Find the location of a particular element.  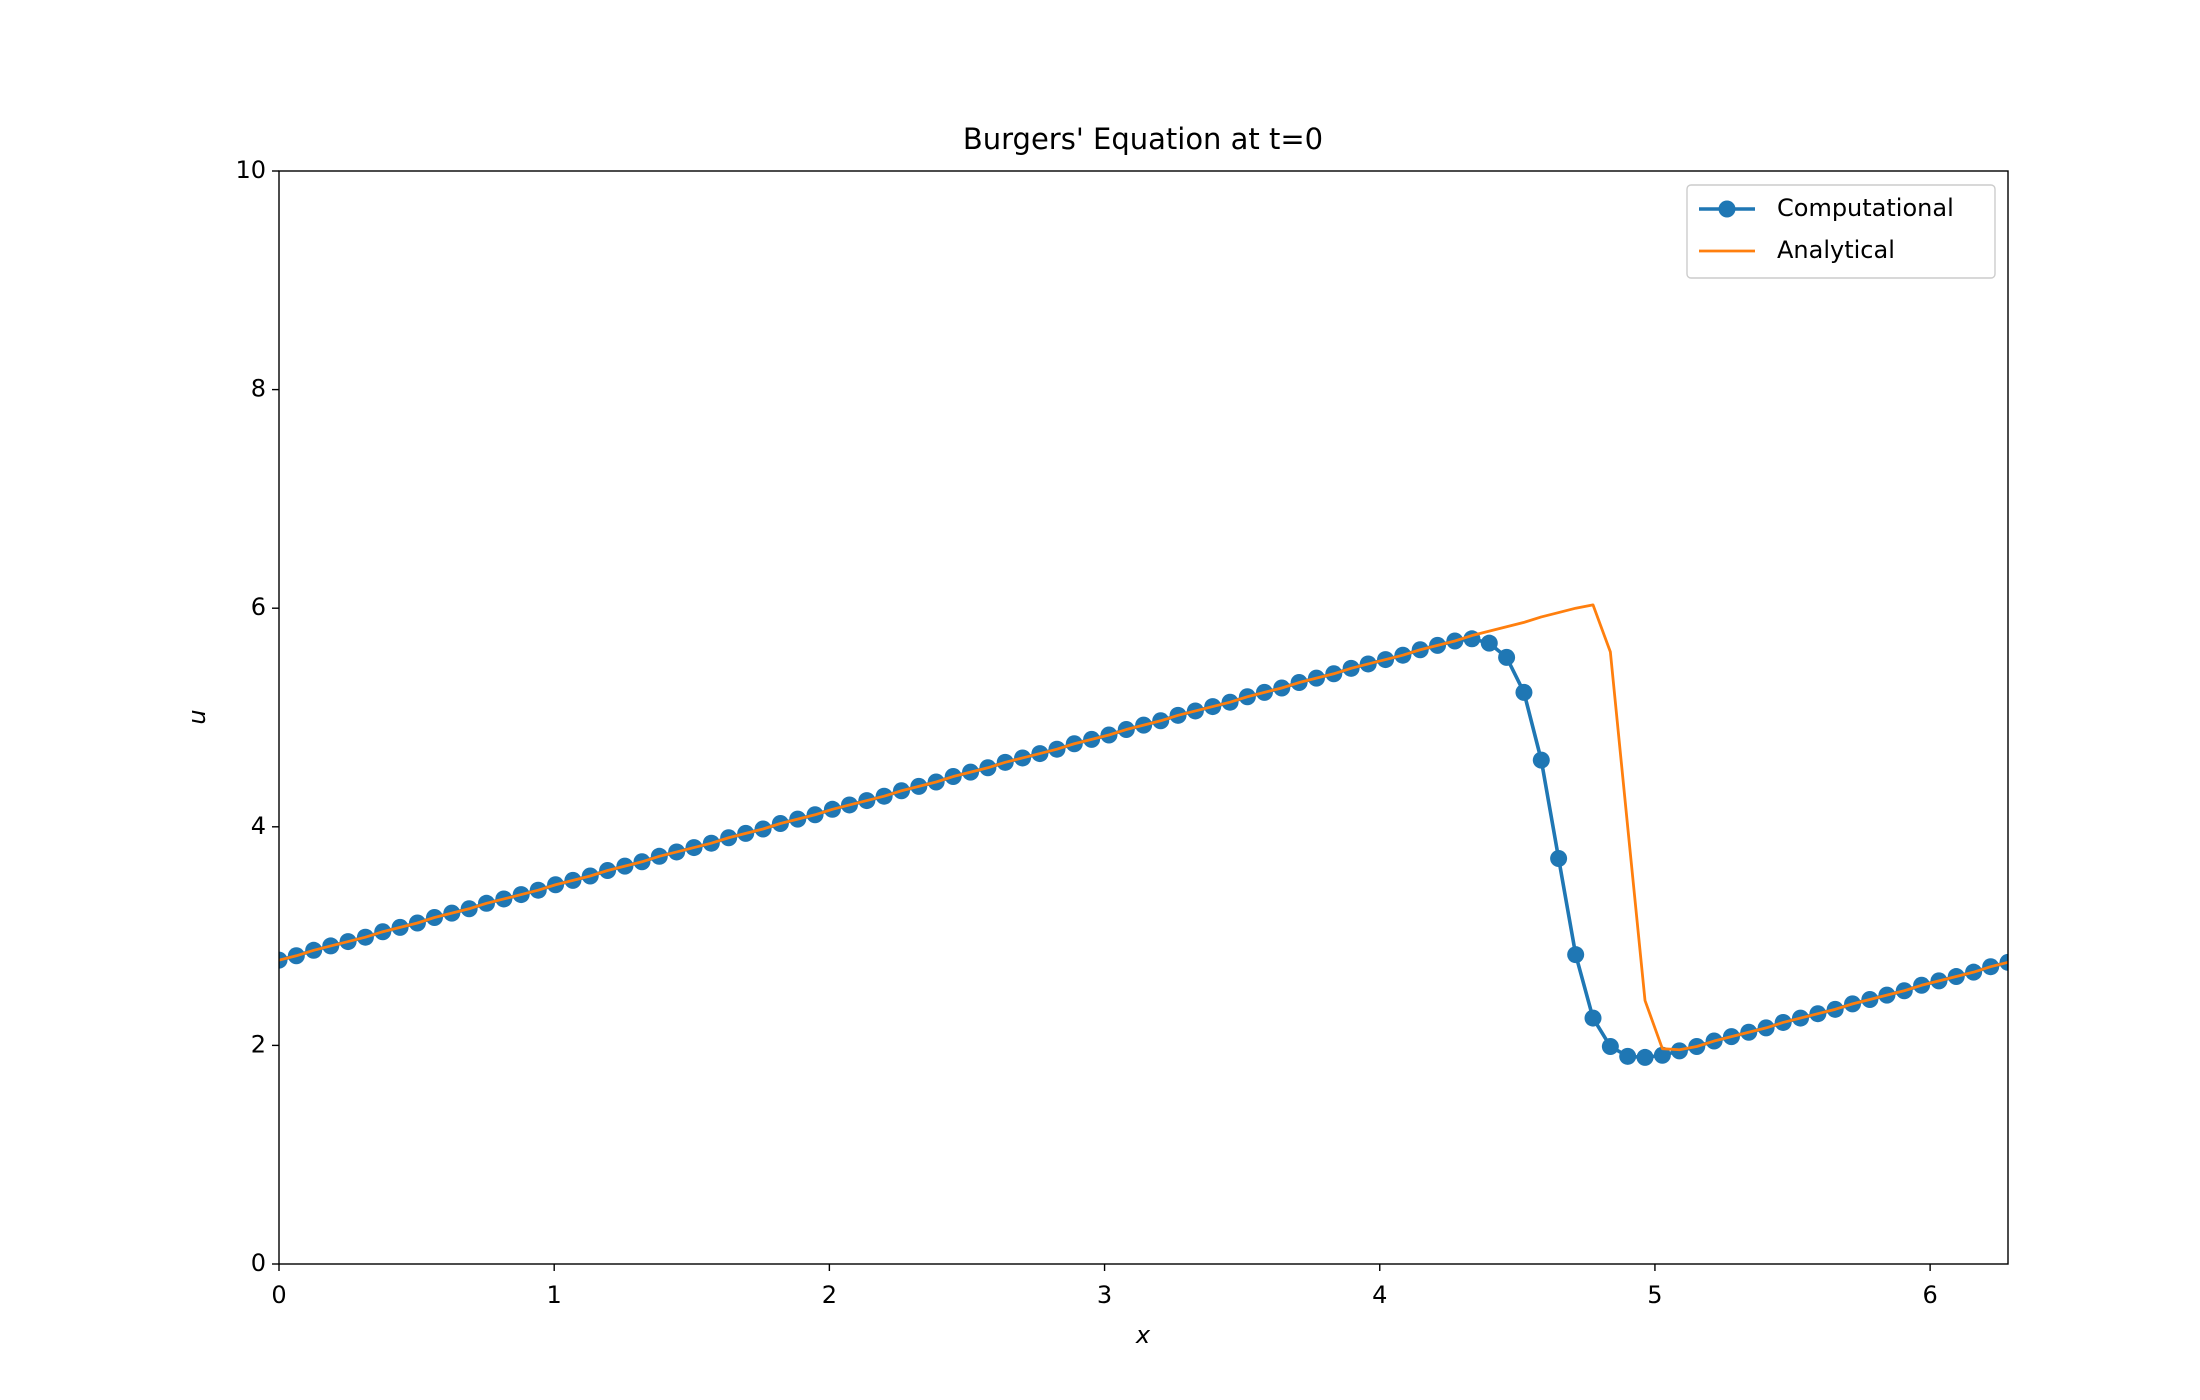

y-tick-label: 4 is located at coordinates (258, 826).